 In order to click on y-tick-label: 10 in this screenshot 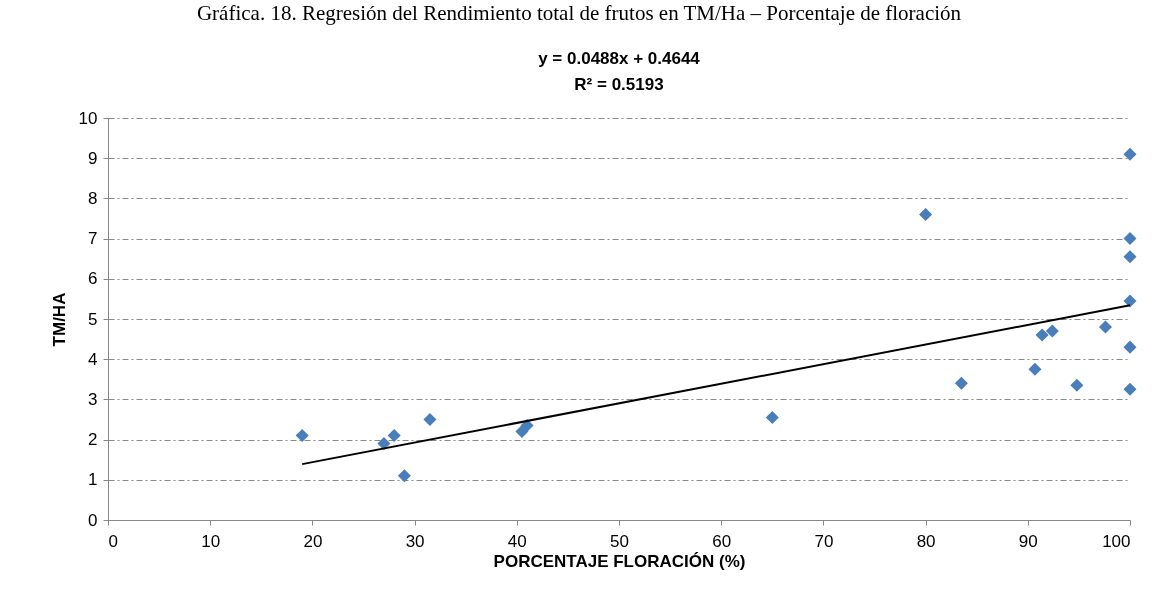, I will do `click(88, 118)`.